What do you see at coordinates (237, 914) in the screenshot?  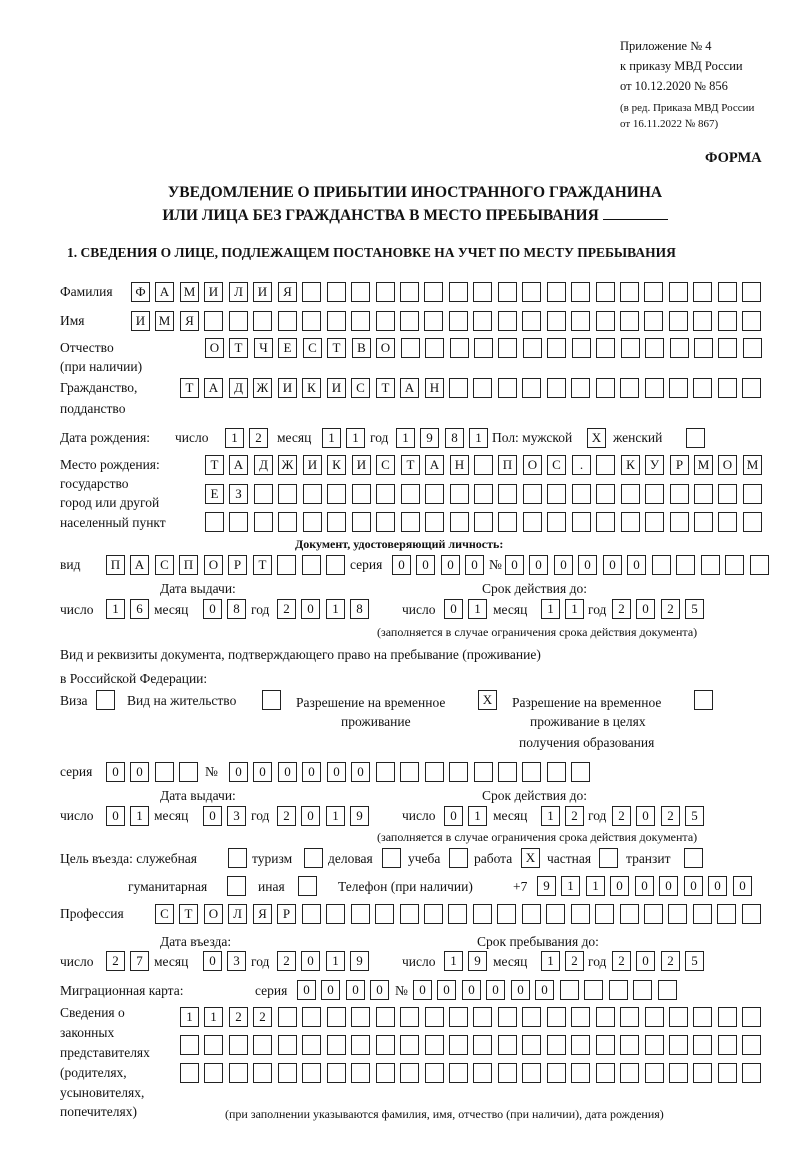 I see `profession-cell: Л` at bounding box center [237, 914].